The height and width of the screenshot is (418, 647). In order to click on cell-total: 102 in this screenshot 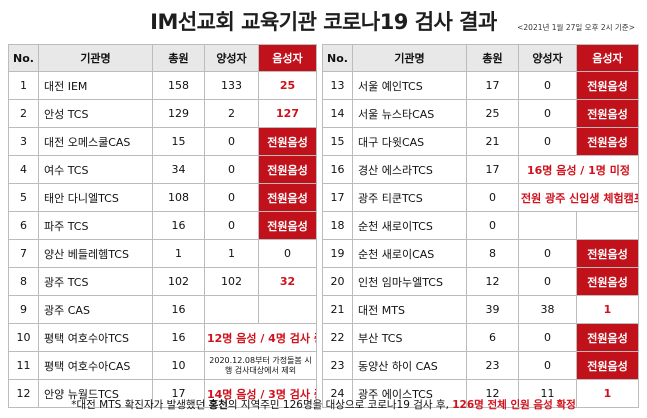, I will do `click(178, 281)`.